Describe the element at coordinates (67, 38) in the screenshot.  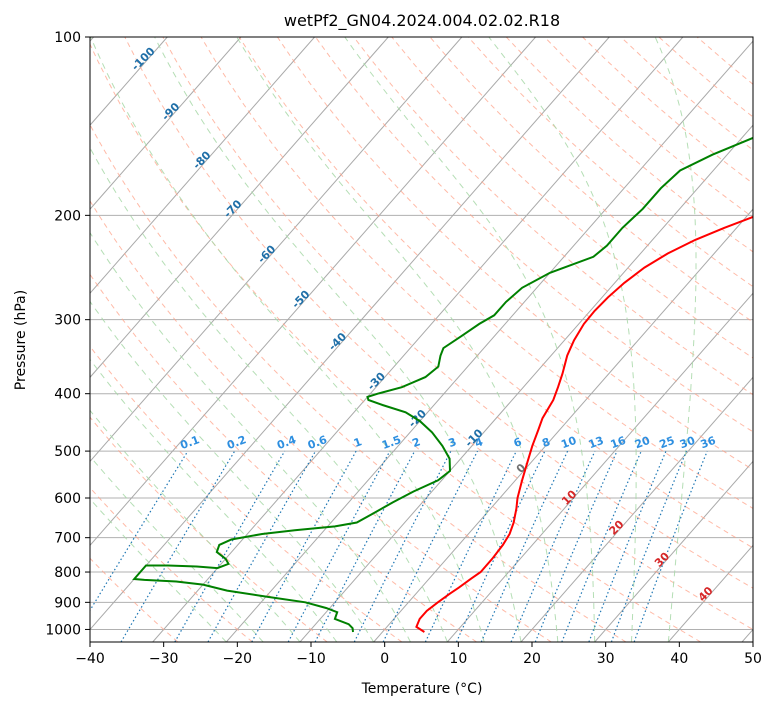
I see `y-tick-label: 100` at that location.